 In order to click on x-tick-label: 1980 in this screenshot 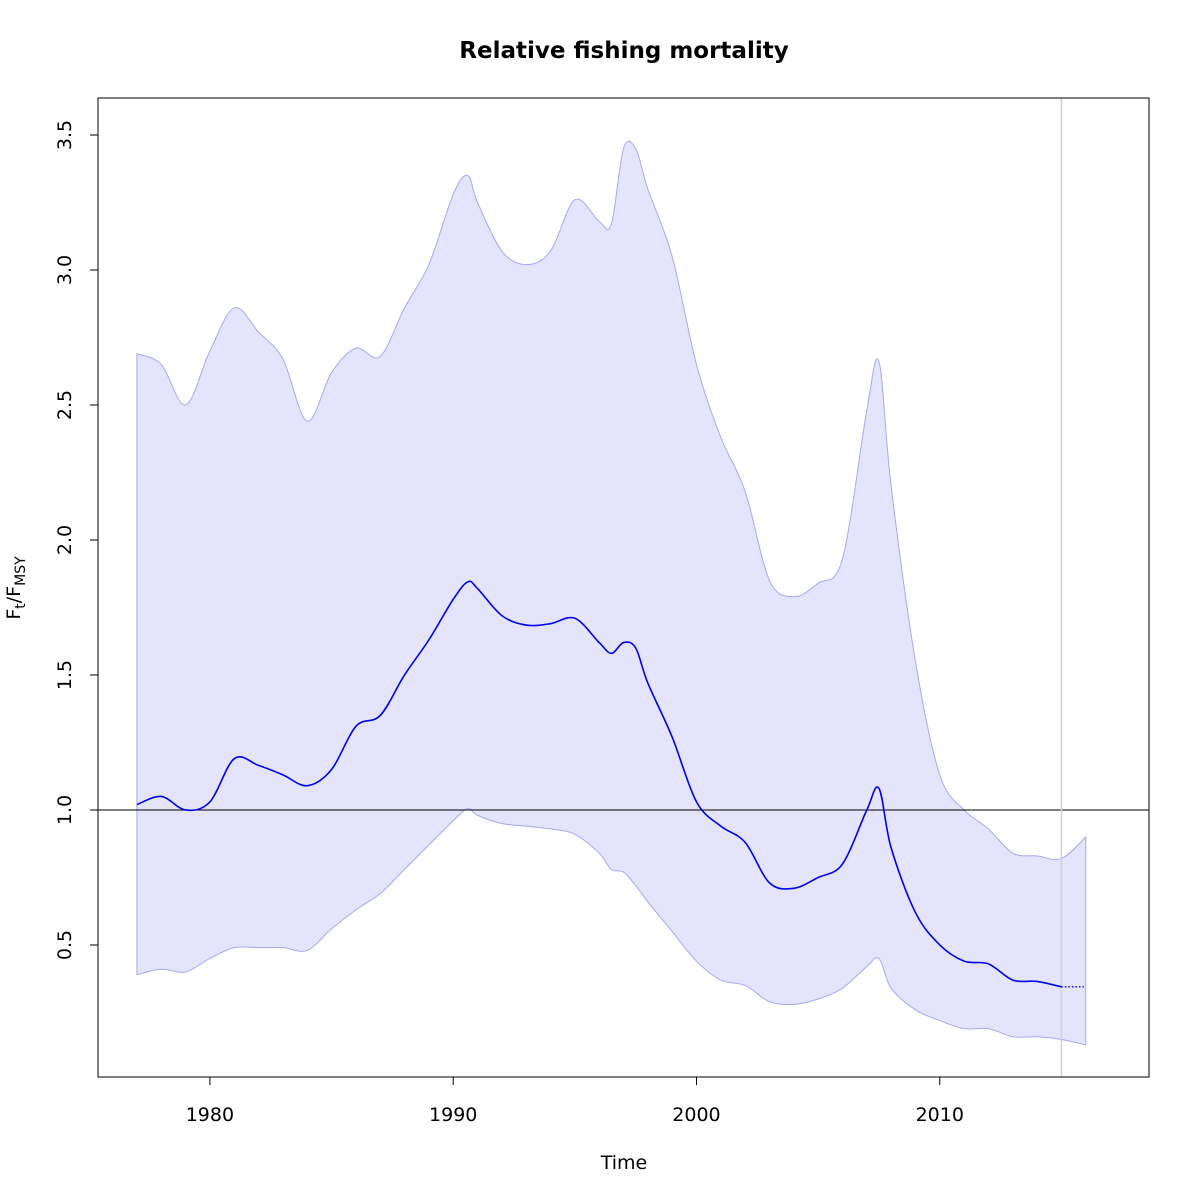, I will do `click(210, 1115)`.